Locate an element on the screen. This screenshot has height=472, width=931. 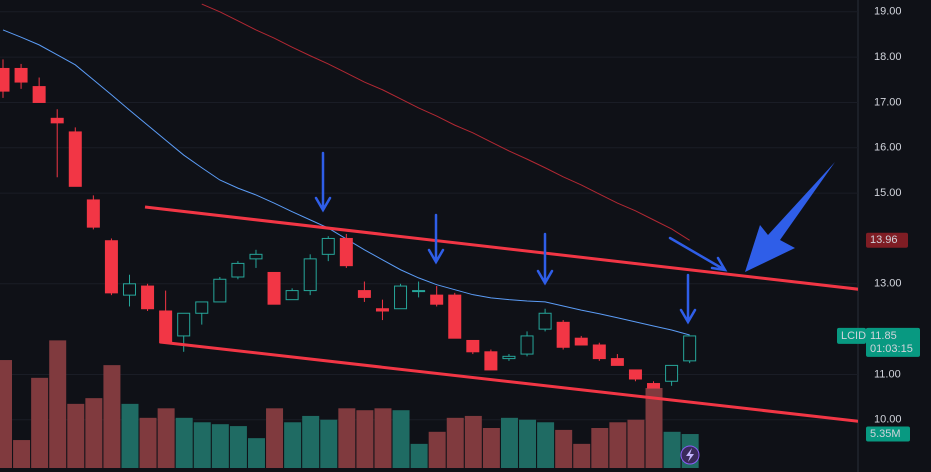
big-arrow is located at coordinates (790, 217).